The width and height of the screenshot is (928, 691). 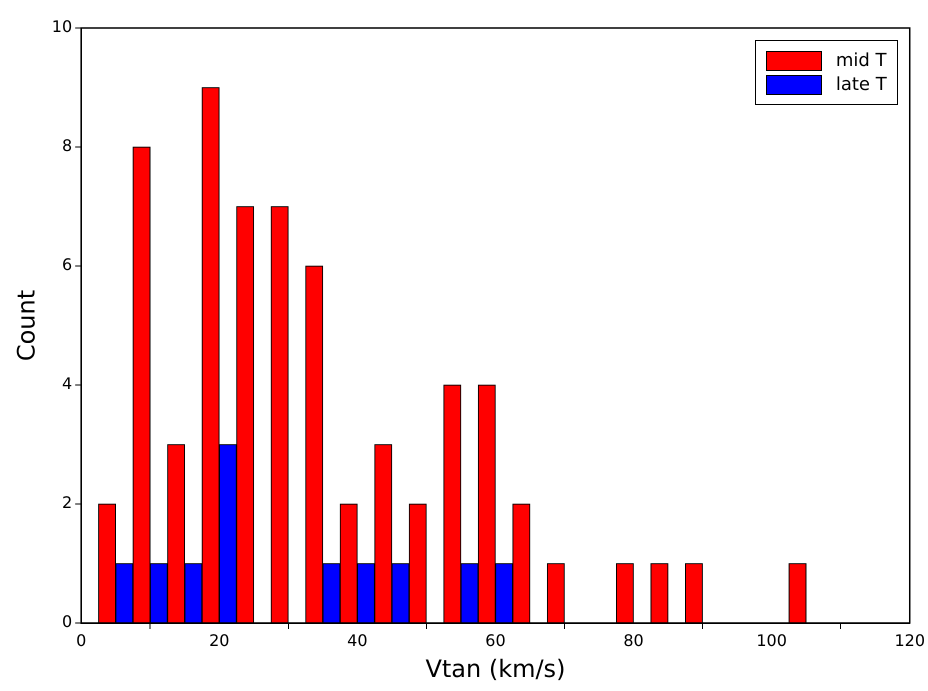 I want to click on x-tick-label: 80, so click(x=633, y=640).